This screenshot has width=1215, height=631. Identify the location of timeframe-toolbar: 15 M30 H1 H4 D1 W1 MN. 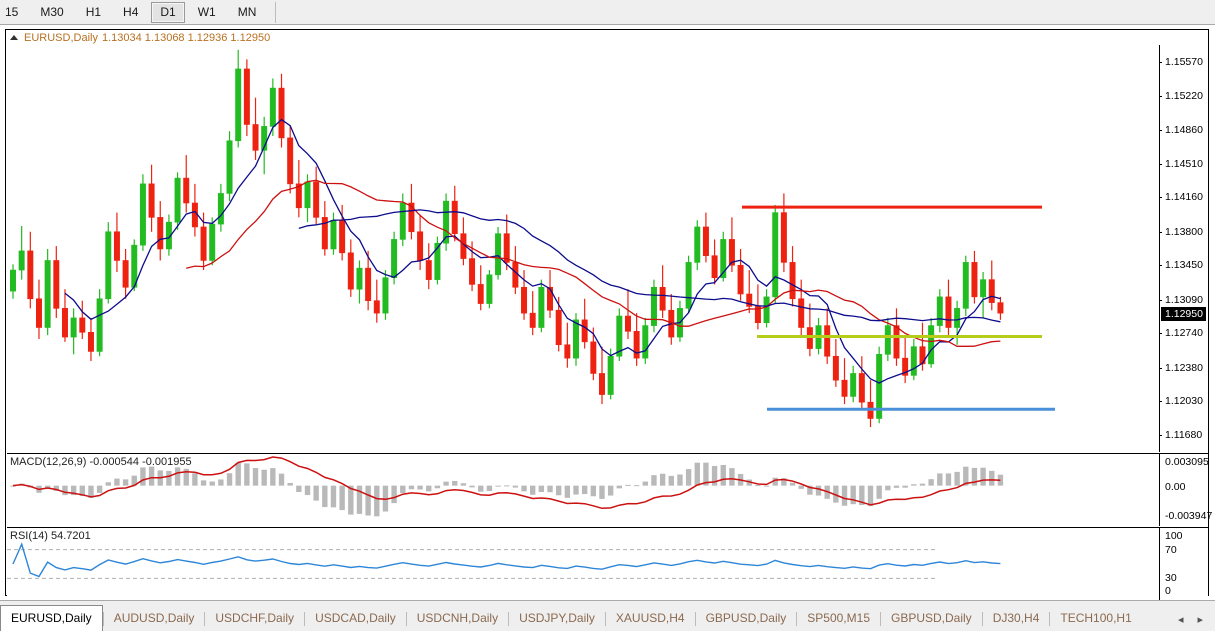
(607, 12).